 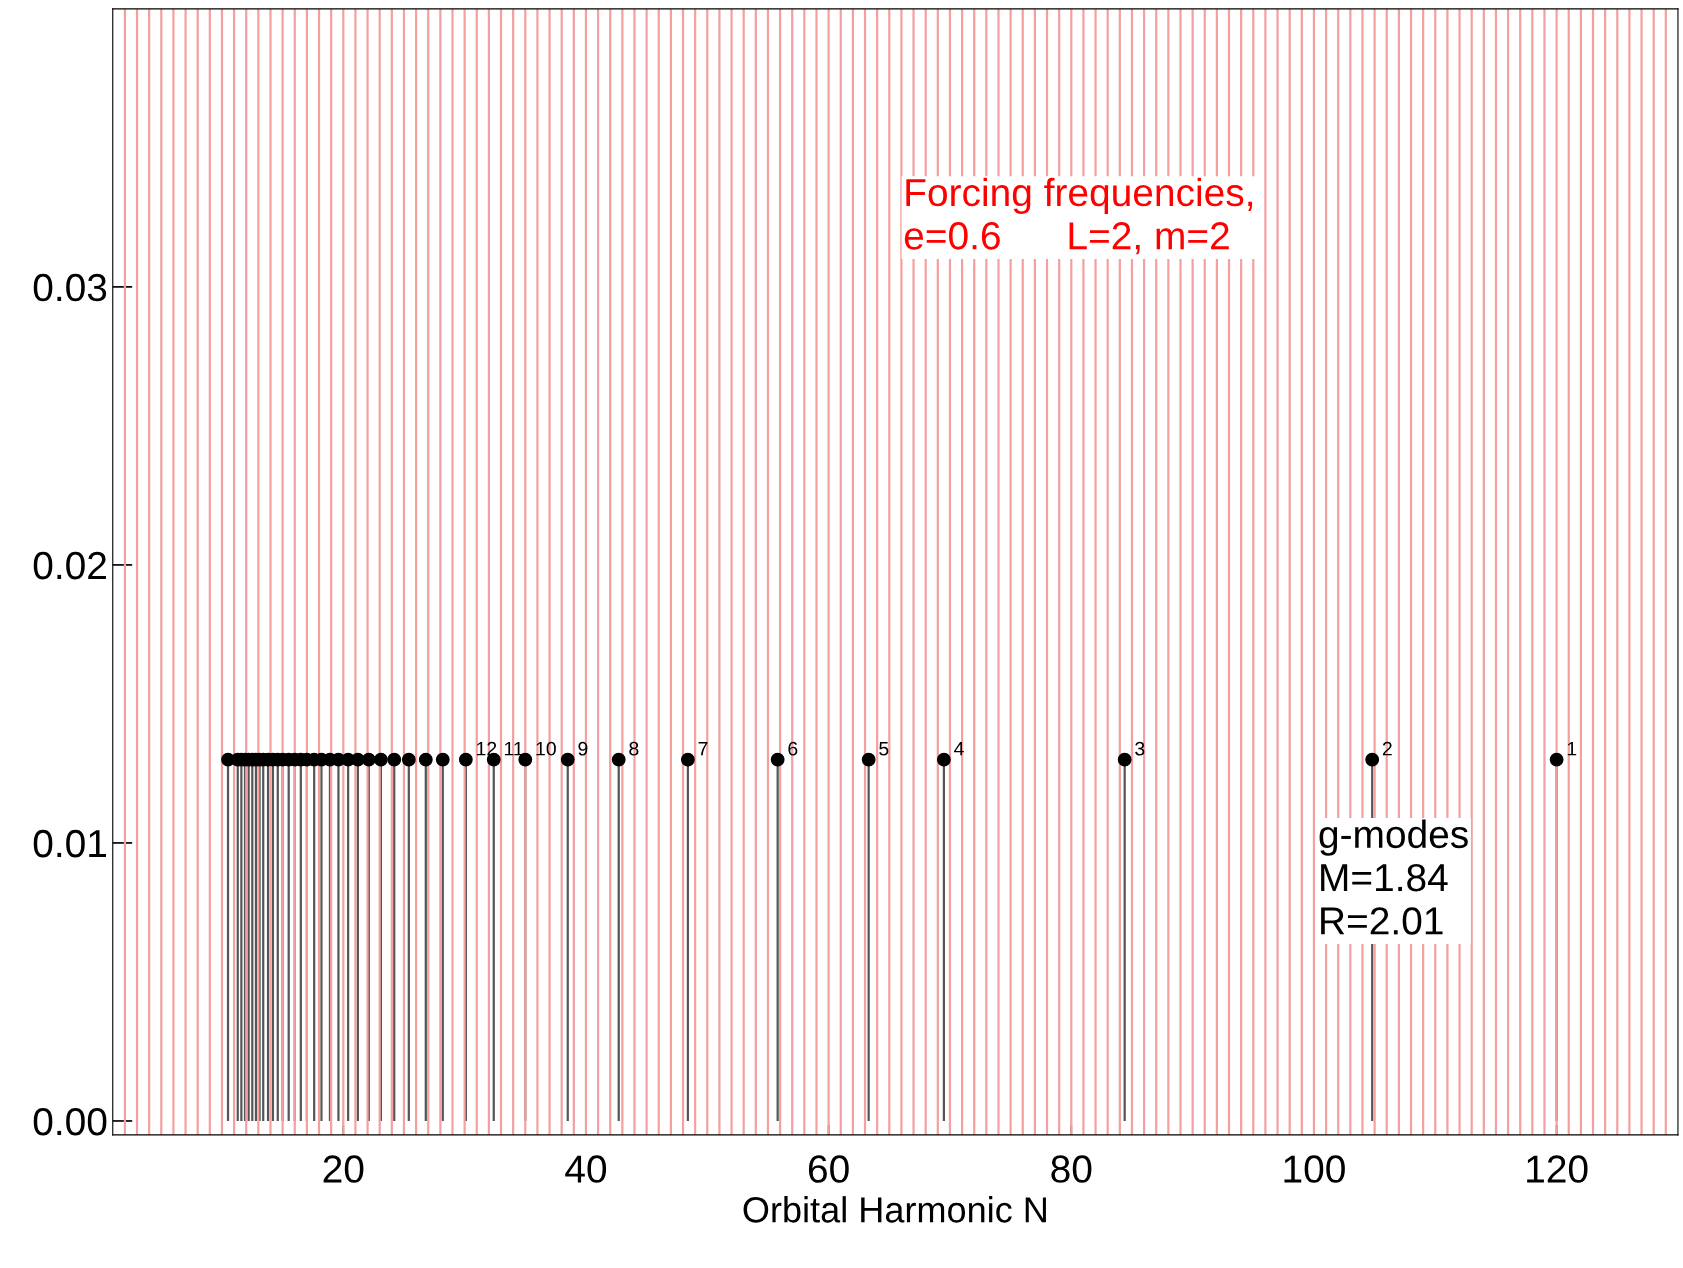 I want to click on x-tick-label: 120, so click(x=1557, y=1169).